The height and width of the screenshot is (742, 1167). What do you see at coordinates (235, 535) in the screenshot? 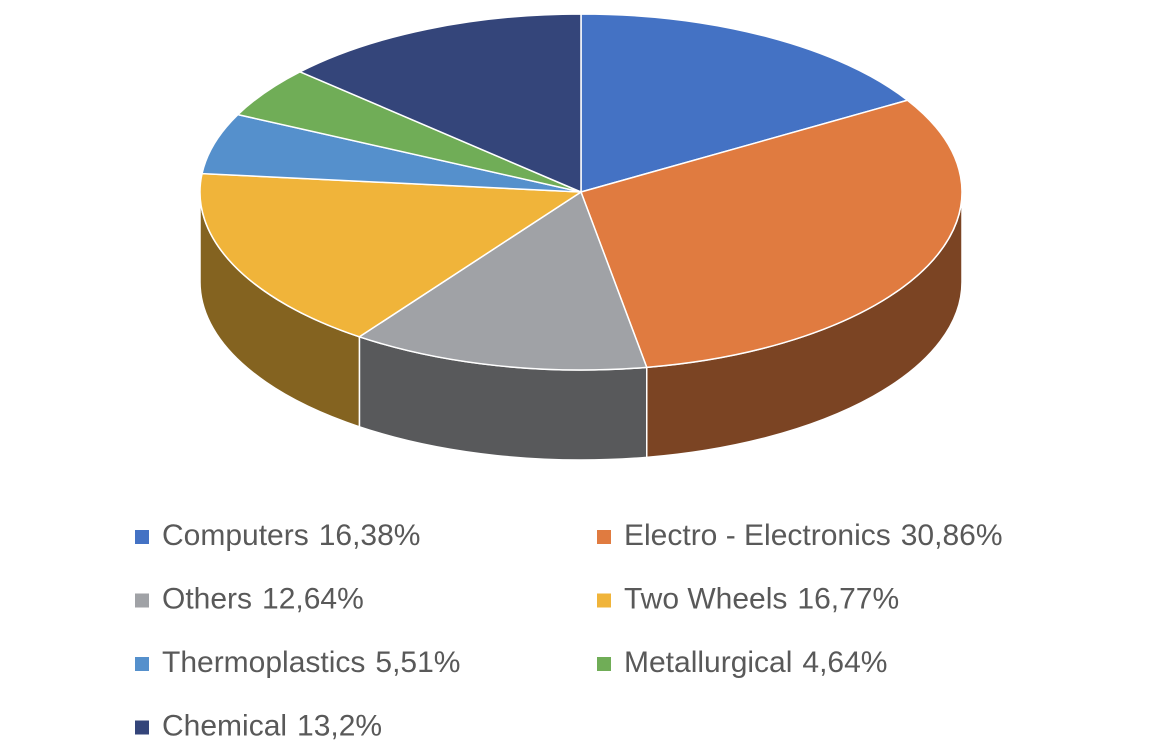
I see `legend-category: Computers` at bounding box center [235, 535].